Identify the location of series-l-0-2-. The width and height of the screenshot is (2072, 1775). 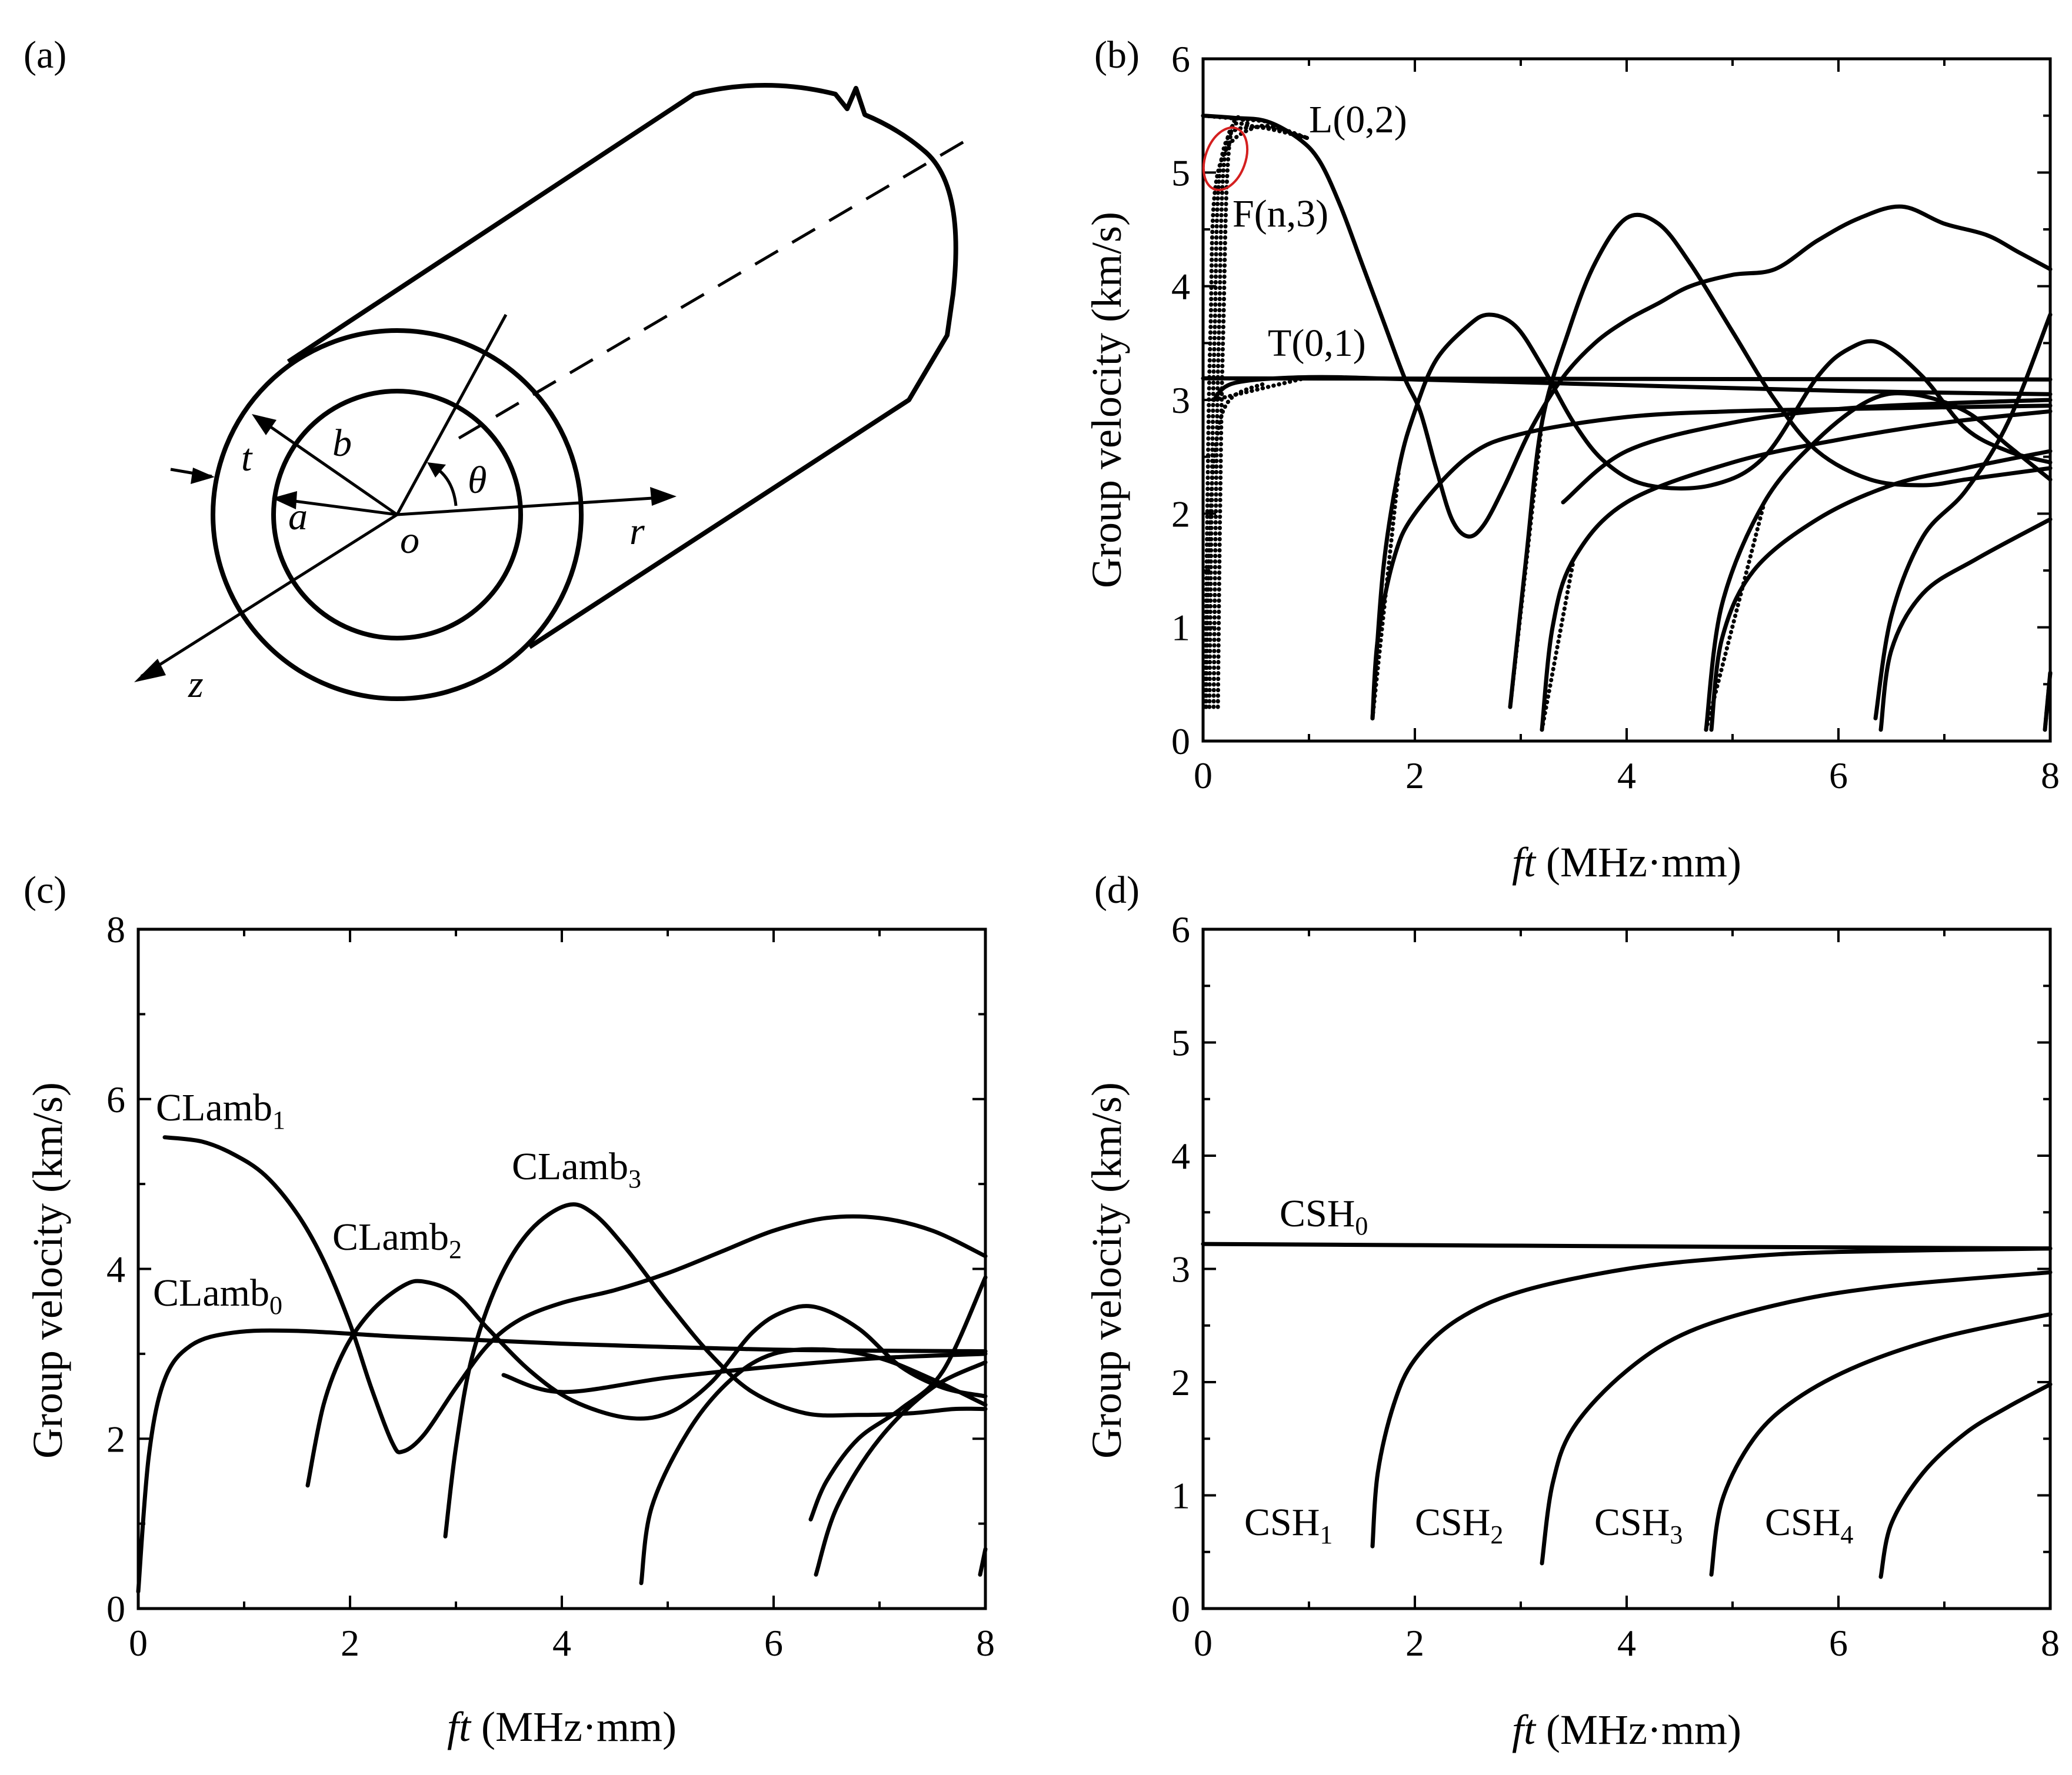
(1627, 326).